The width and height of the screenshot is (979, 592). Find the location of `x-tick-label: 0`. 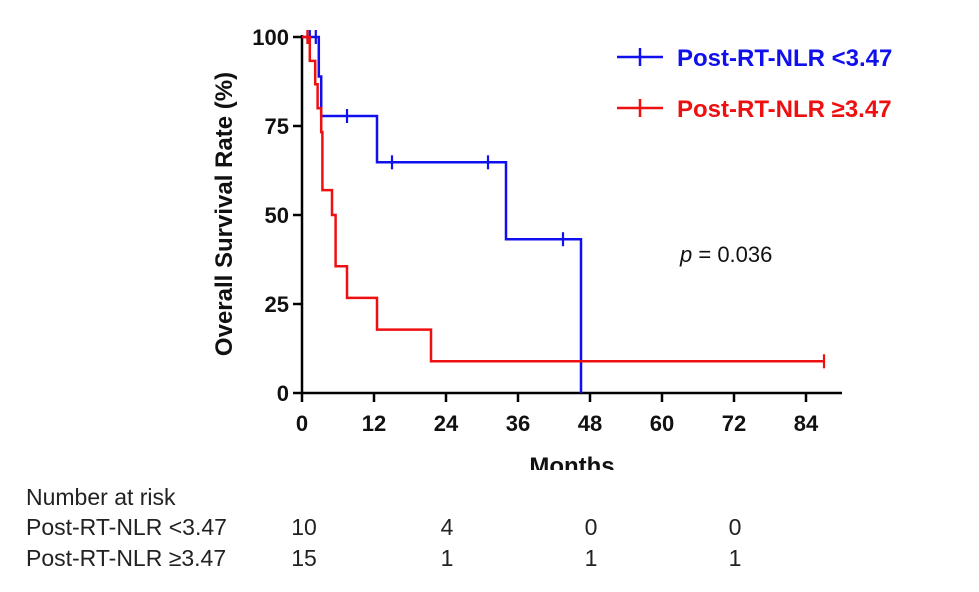

x-tick-label: 0 is located at coordinates (302, 423).